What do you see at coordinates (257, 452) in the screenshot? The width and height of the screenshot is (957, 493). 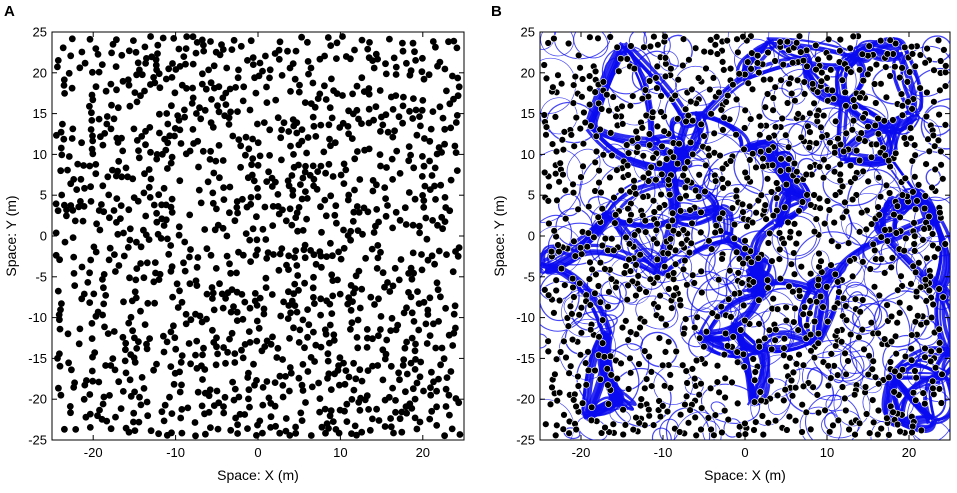 I see `x-tick-label: 0` at bounding box center [257, 452].